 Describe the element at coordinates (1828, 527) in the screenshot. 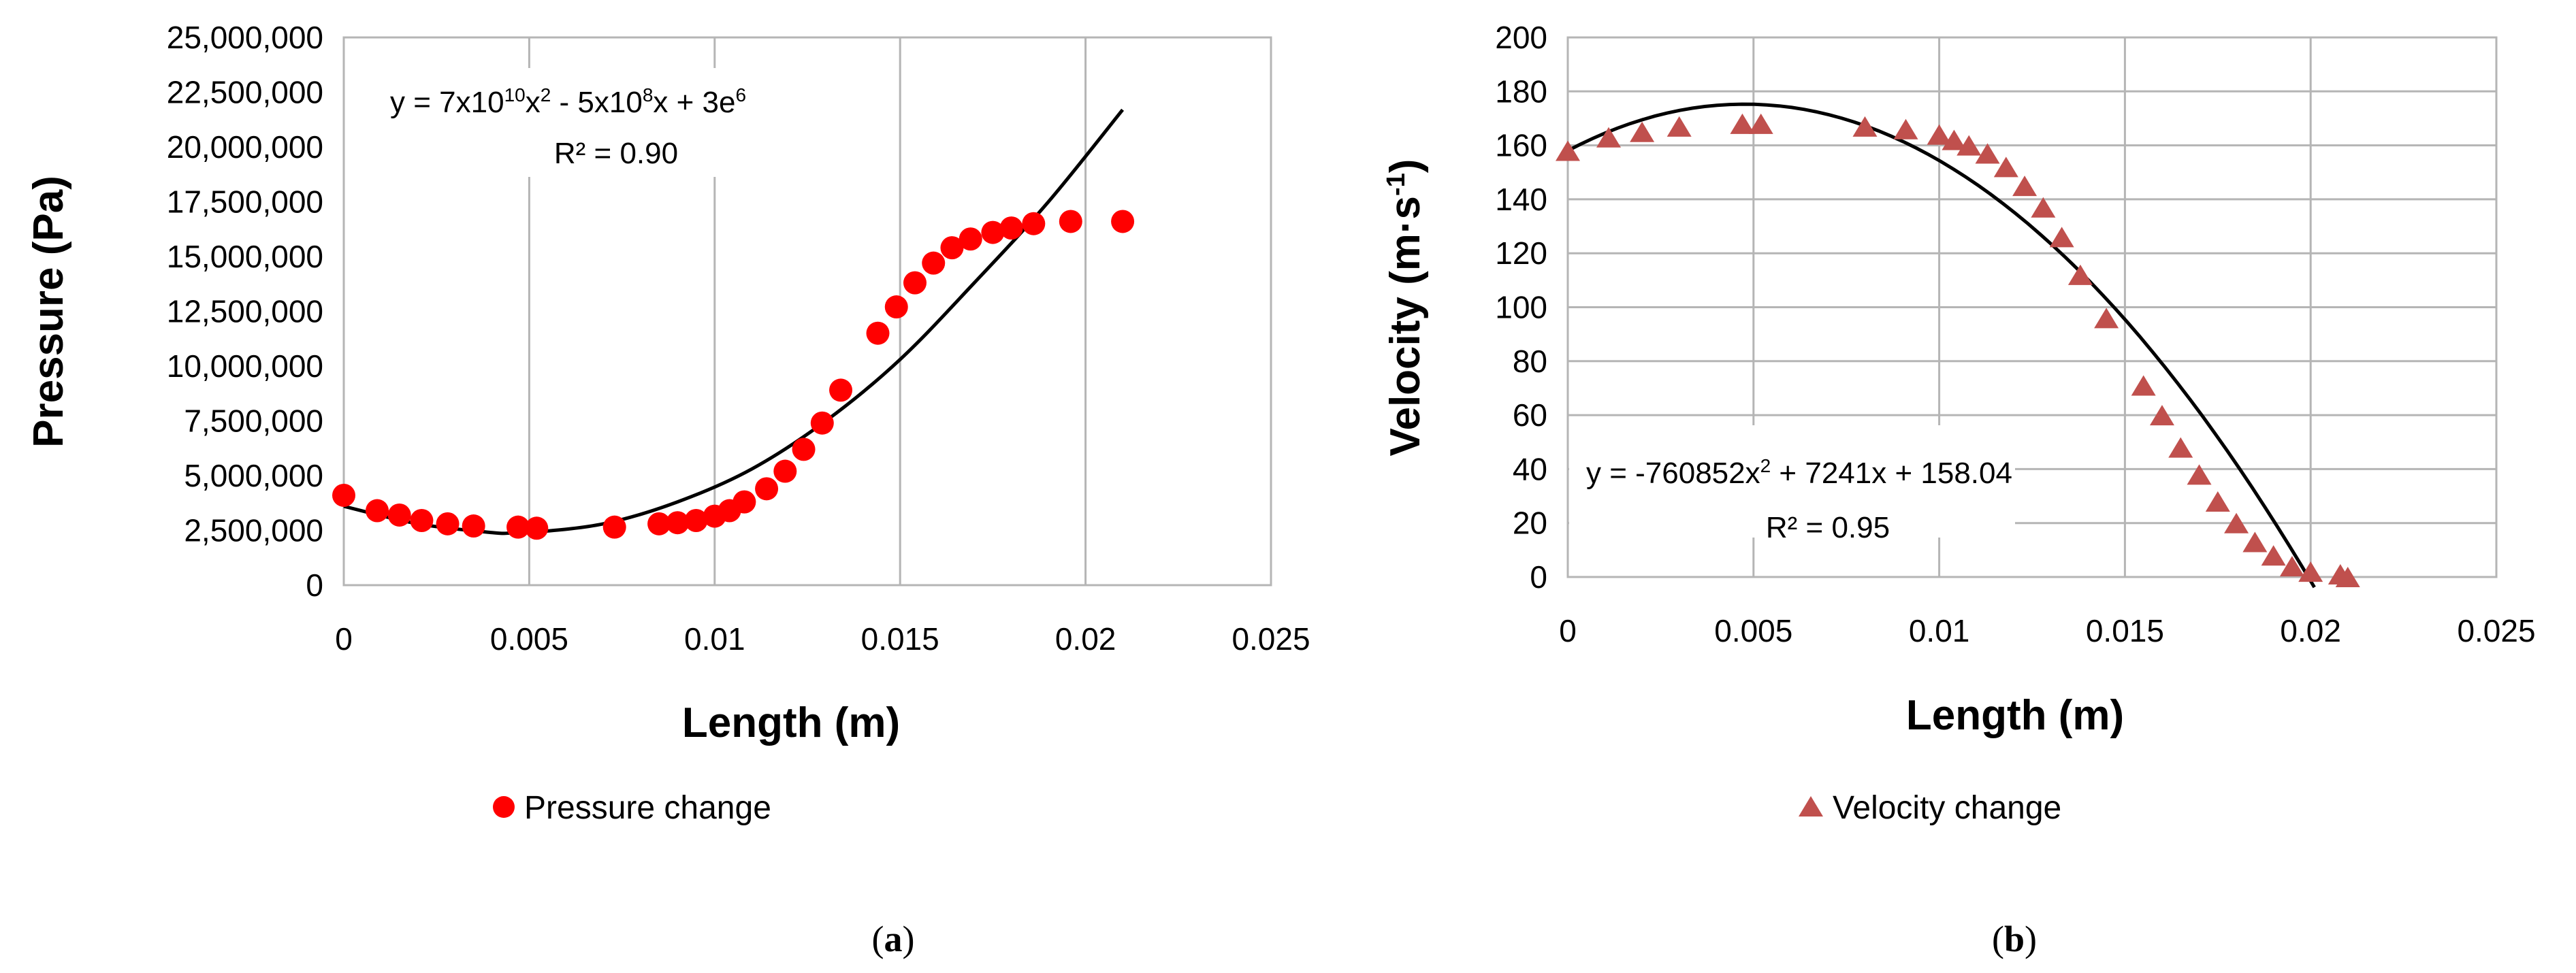

I see `trendline-r2-velocity: R² = 0.95` at that location.